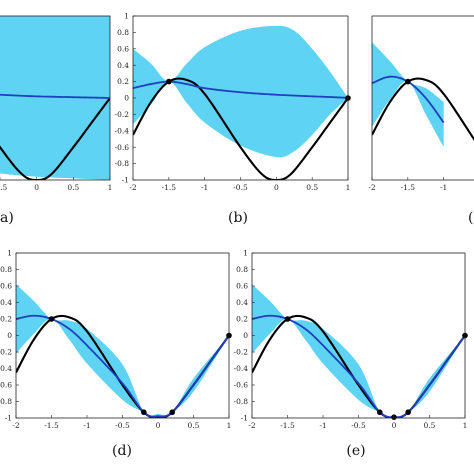 This screenshot has width=474, height=474. What do you see at coordinates (7, 218) in the screenshot?
I see `panel-caption: a)` at bounding box center [7, 218].